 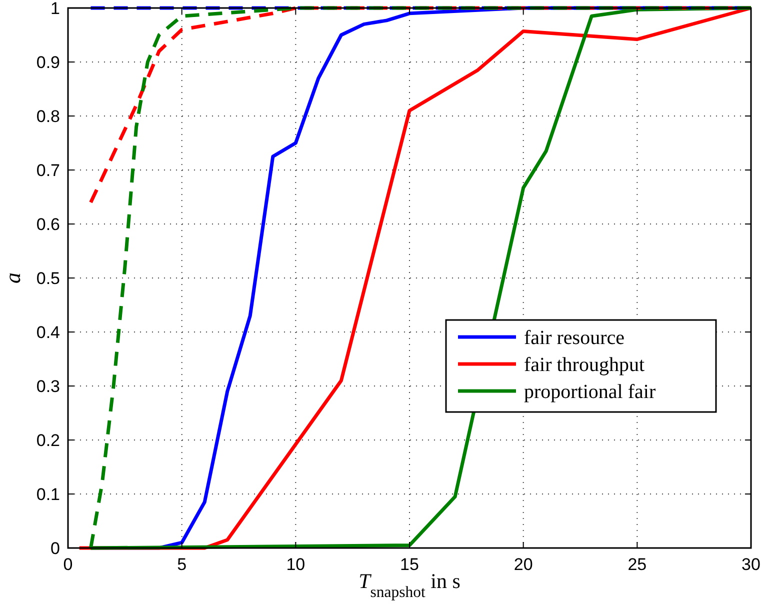 What do you see at coordinates (48, 494) in the screenshot?
I see `y-tick-label: 0.1` at bounding box center [48, 494].